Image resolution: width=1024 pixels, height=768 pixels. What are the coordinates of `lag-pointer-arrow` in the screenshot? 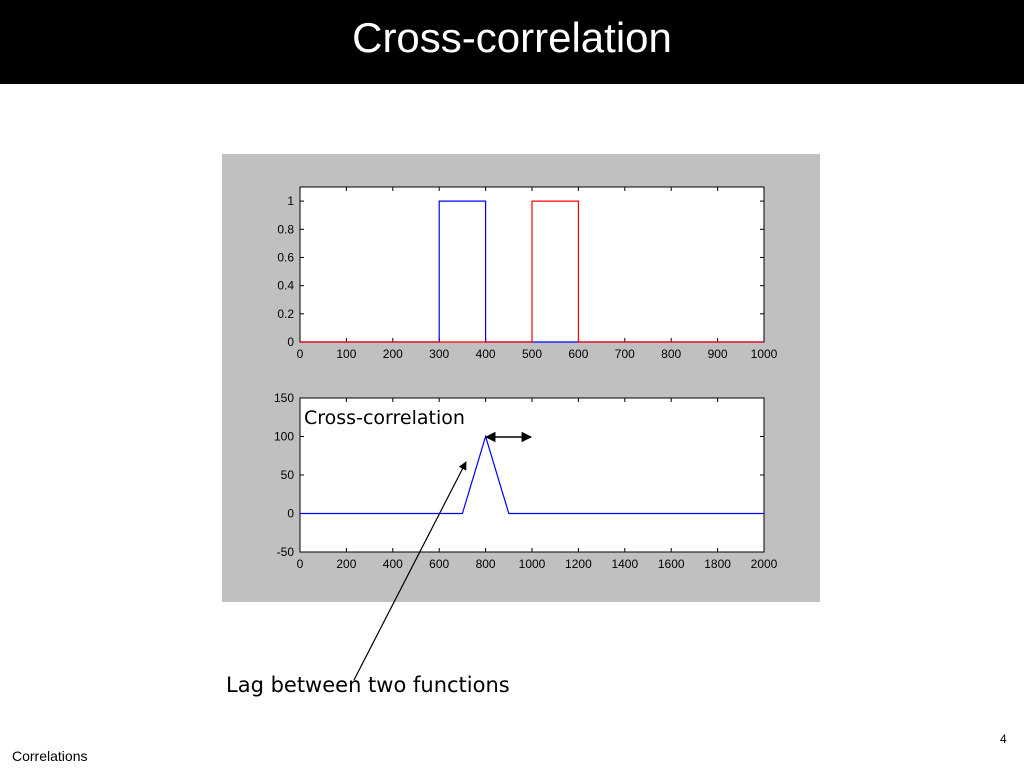 It's located at (410, 571).